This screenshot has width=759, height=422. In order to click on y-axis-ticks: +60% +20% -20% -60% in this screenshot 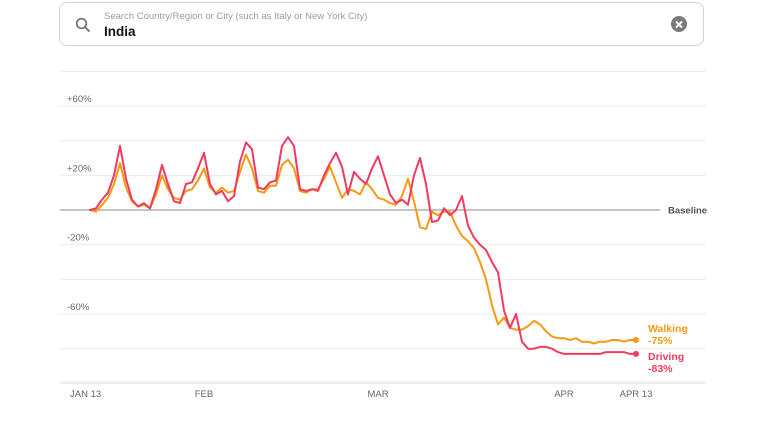, I will do `click(79, 203)`.